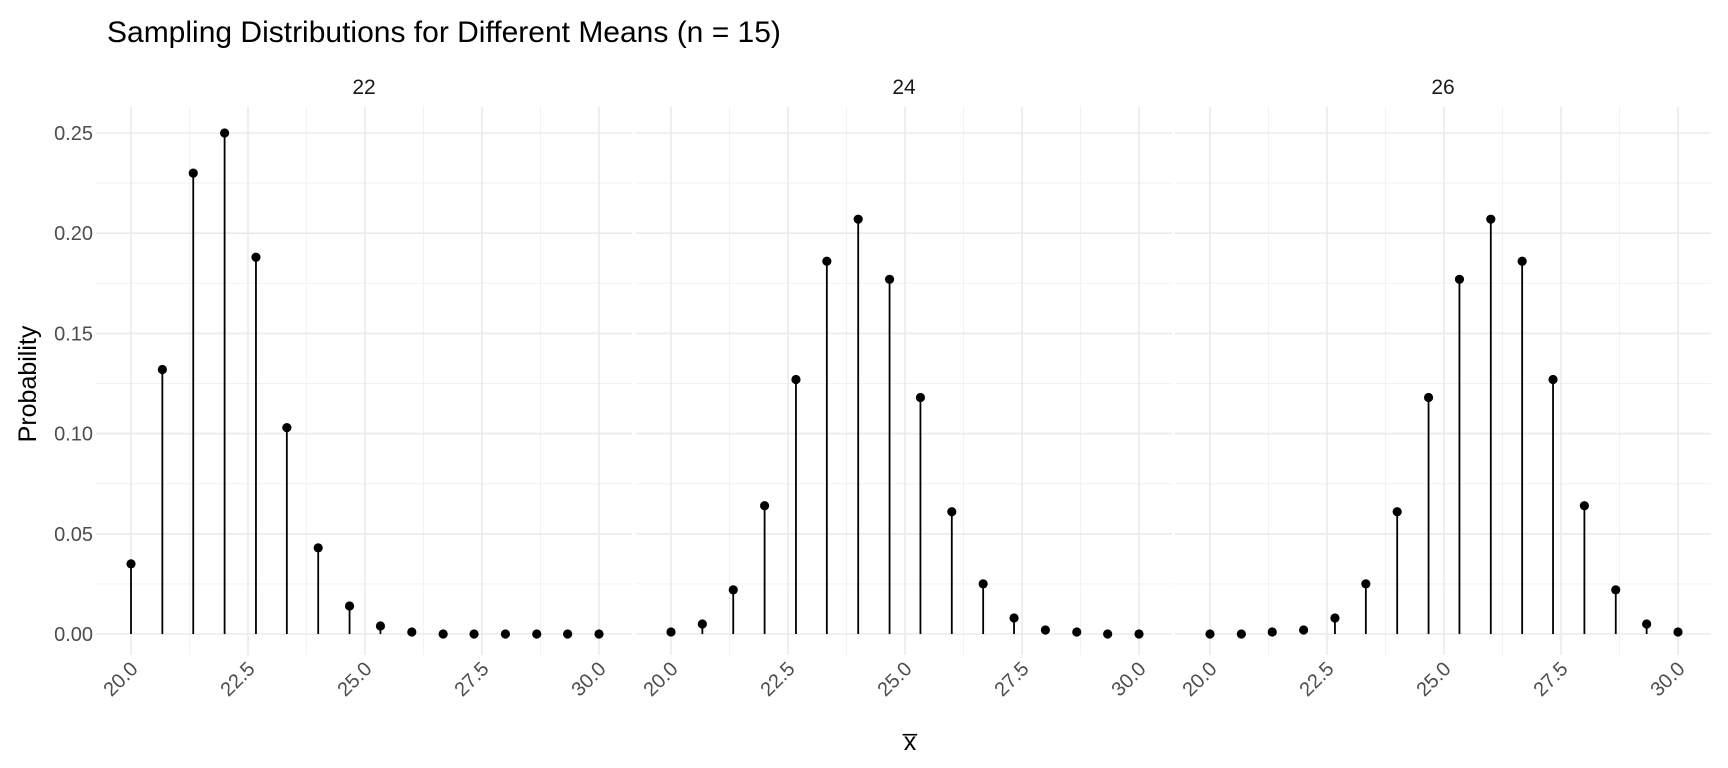 This screenshot has height=768, width=1728. Describe the element at coordinates (73, 535) in the screenshot. I see `y-tick-label: 0.05` at that location.